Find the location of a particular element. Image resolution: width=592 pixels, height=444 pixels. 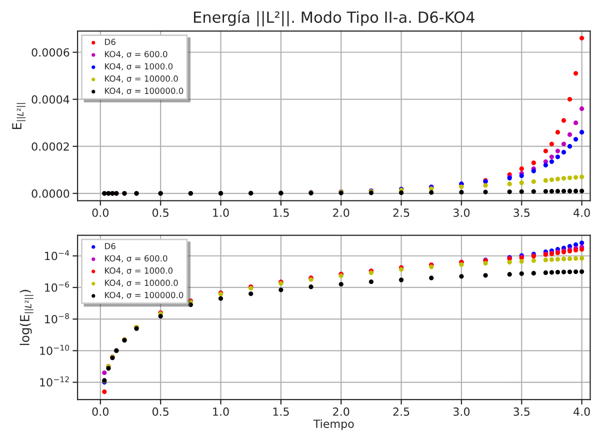

y-tick-label: 10$^{−6}$ is located at coordinates (57, 287).